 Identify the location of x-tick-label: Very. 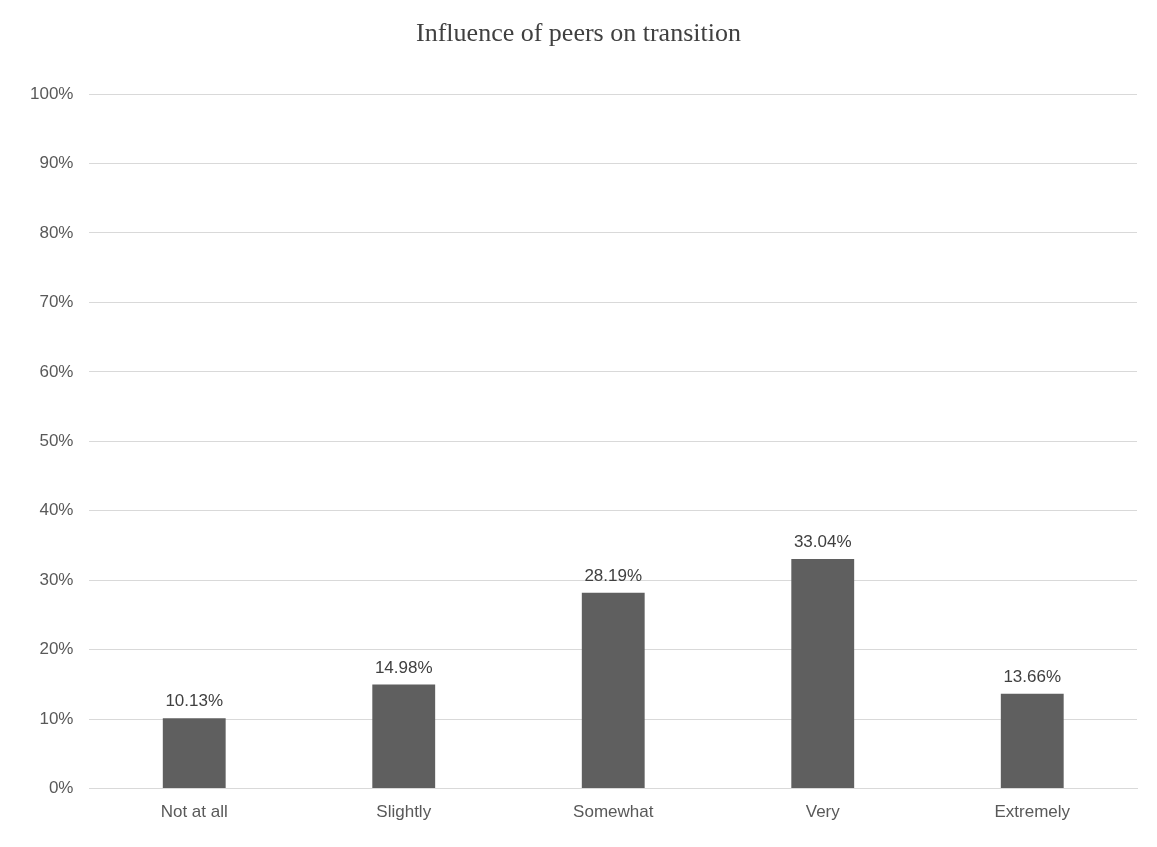
(823, 812).